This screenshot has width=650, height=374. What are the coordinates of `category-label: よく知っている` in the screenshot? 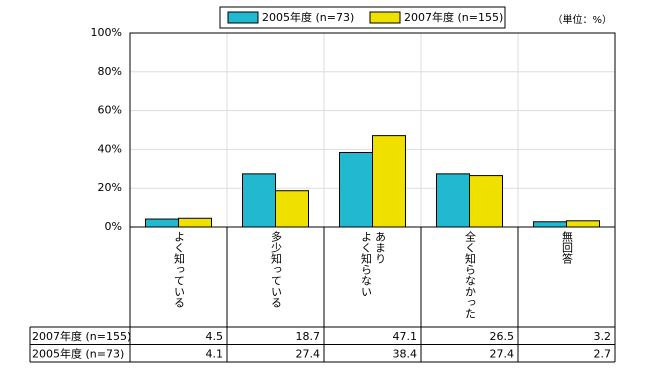 It's located at (179, 269).